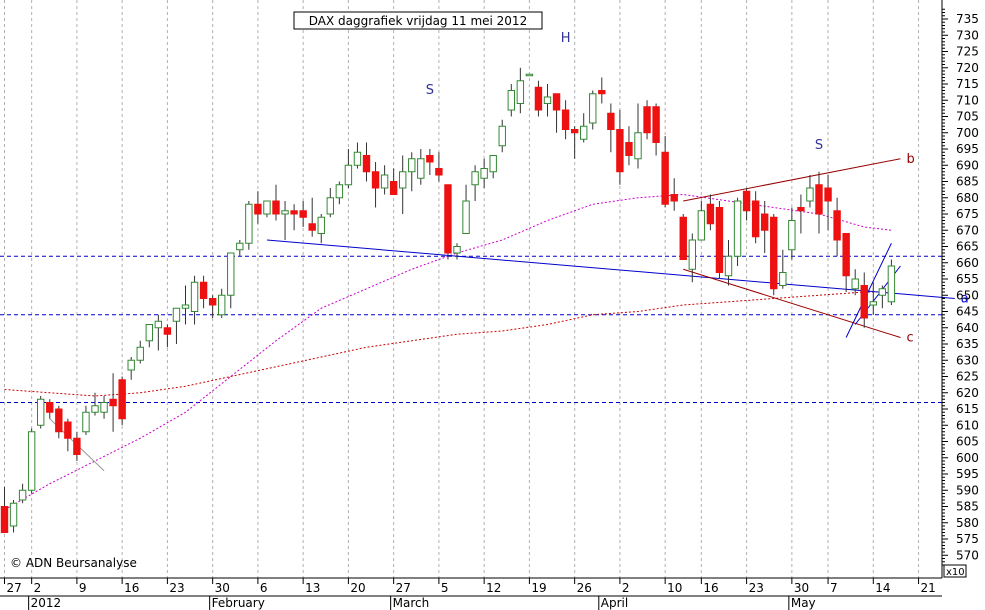 Image resolution: width=985 pixels, height=610 pixels. What do you see at coordinates (493, 588) in the screenshot?
I see `x-tick-label-11: 12` at bounding box center [493, 588].